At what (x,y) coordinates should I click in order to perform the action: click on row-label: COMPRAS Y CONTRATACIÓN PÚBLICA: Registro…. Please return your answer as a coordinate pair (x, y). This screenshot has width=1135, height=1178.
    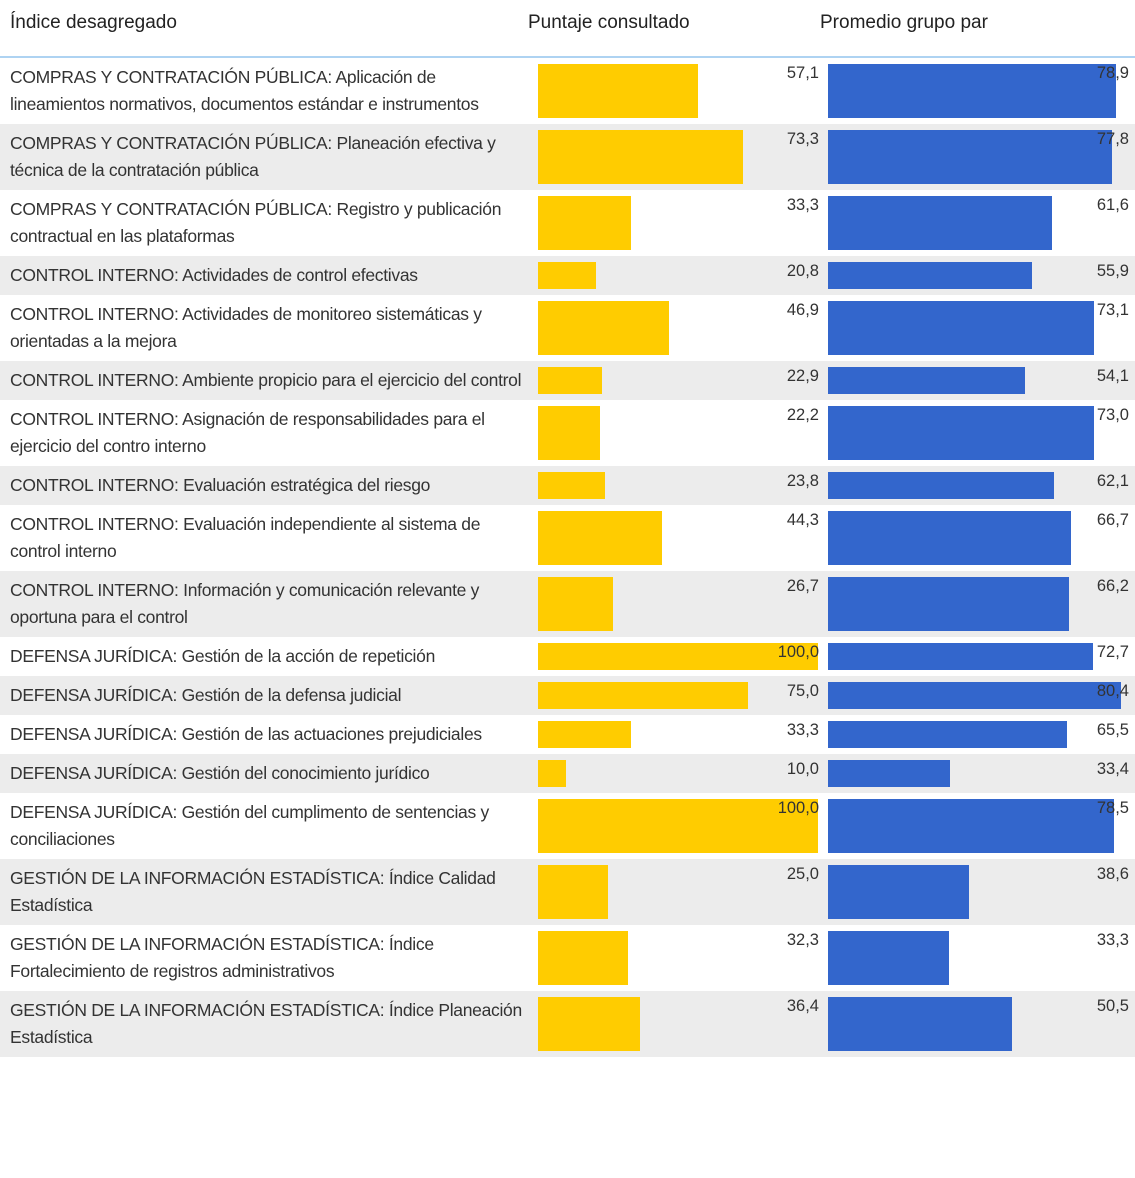
    Looking at the image, I should click on (256, 222).